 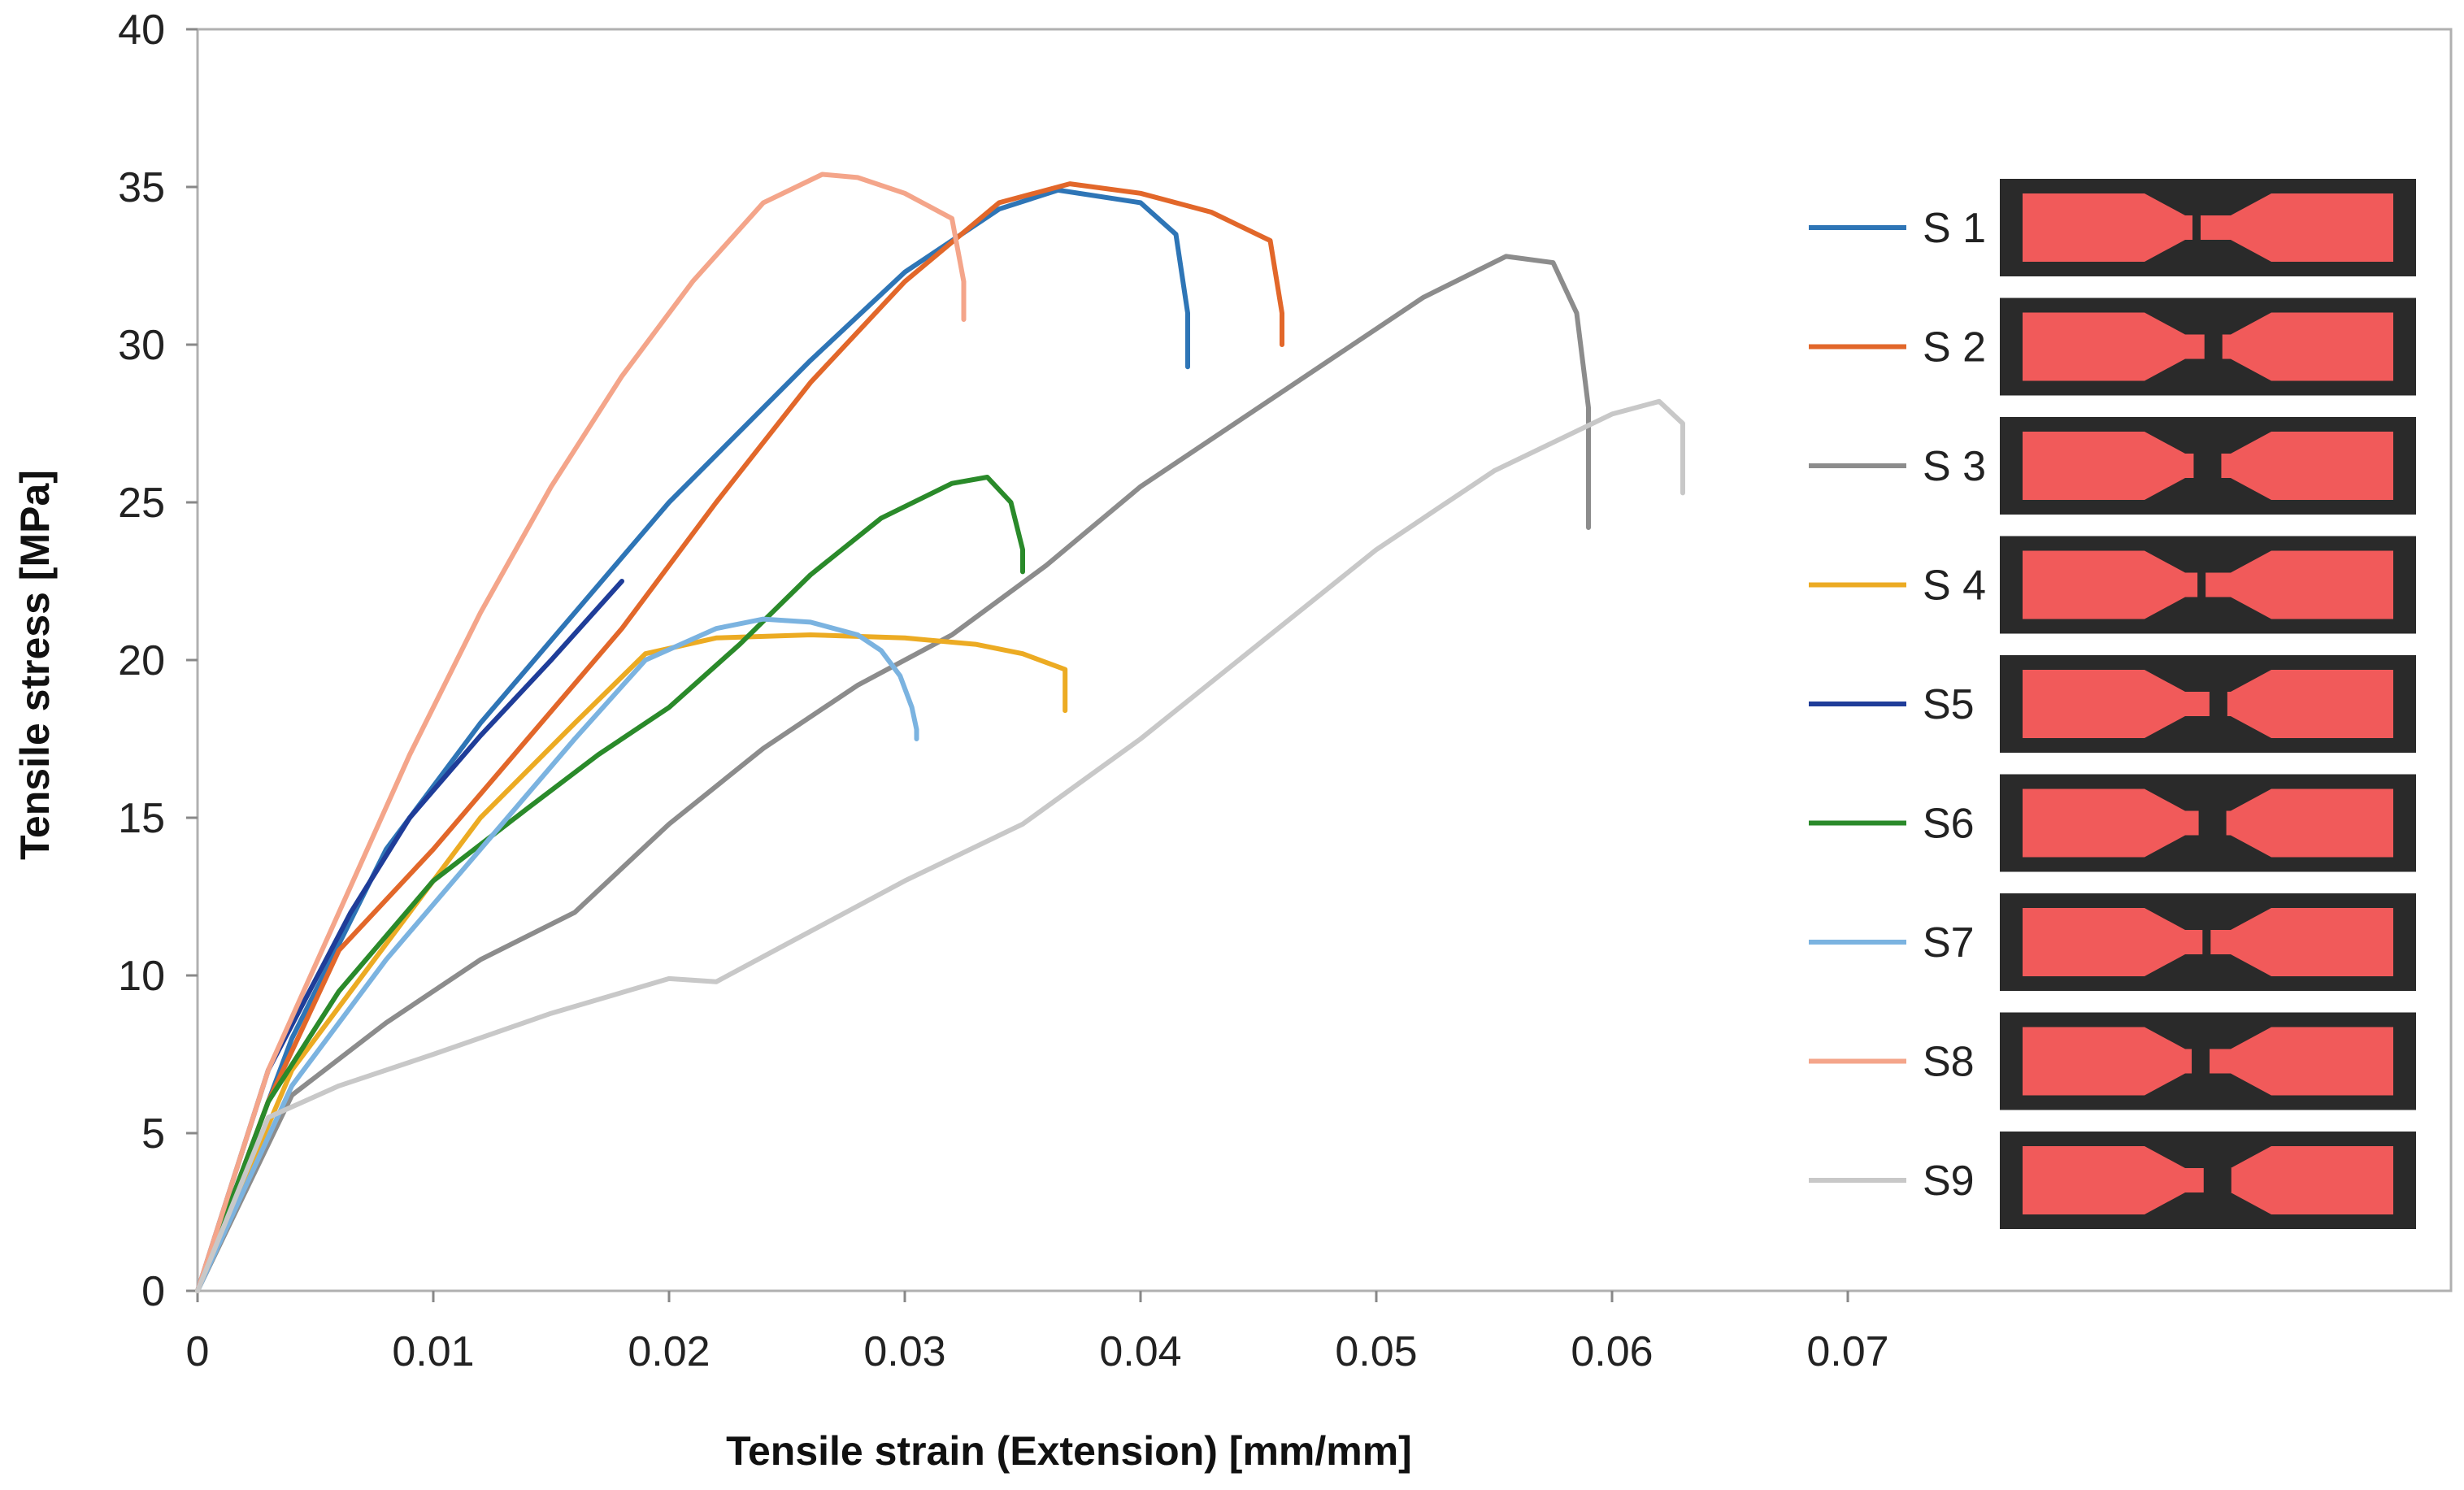 I want to click on y-tick-label: 5, so click(x=153, y=1134).